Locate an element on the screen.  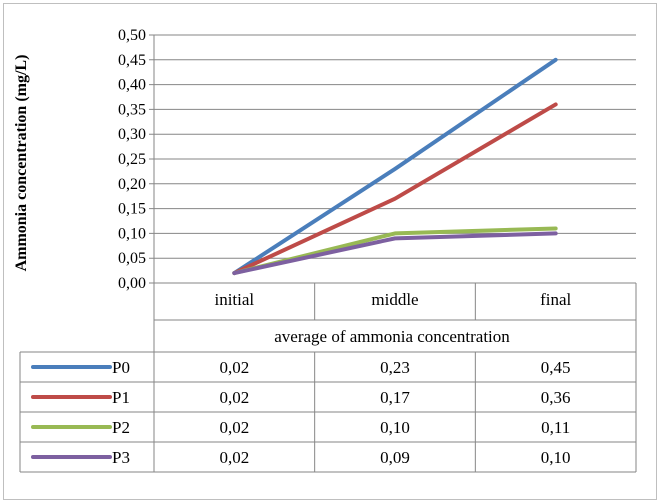
y-tick-label: 0,20 is located at coordinates (132, 184).